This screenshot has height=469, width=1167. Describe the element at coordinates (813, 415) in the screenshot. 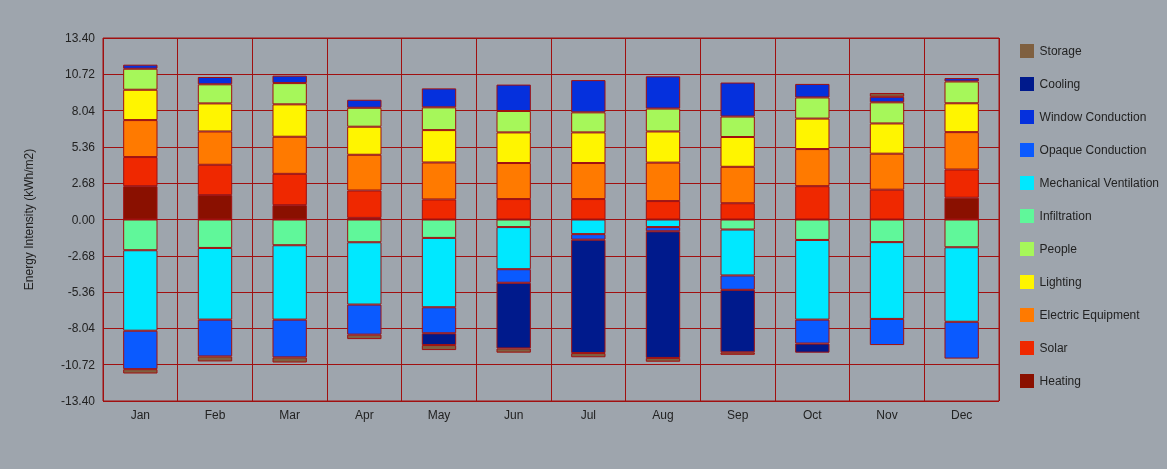

I see `x-tick-label: Oct` at that location.